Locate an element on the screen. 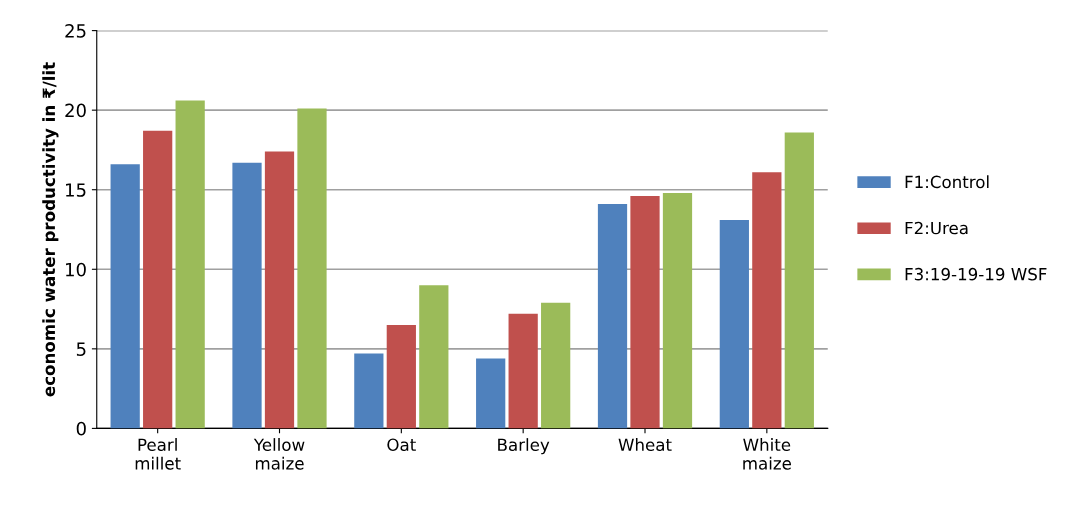 Image resolution: width=1075 pixels, height=510 pixels. legend-label: F1:Control is located at coordinates (947, 182).